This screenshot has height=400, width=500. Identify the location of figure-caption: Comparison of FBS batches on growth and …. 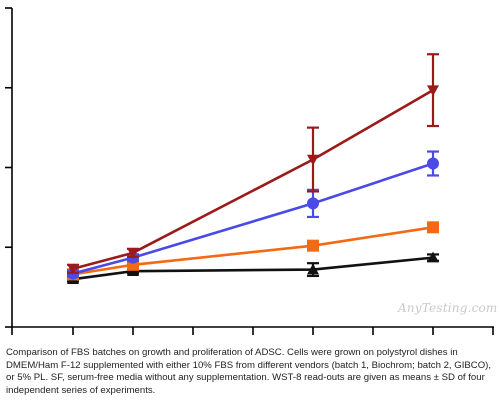
(249, 371).